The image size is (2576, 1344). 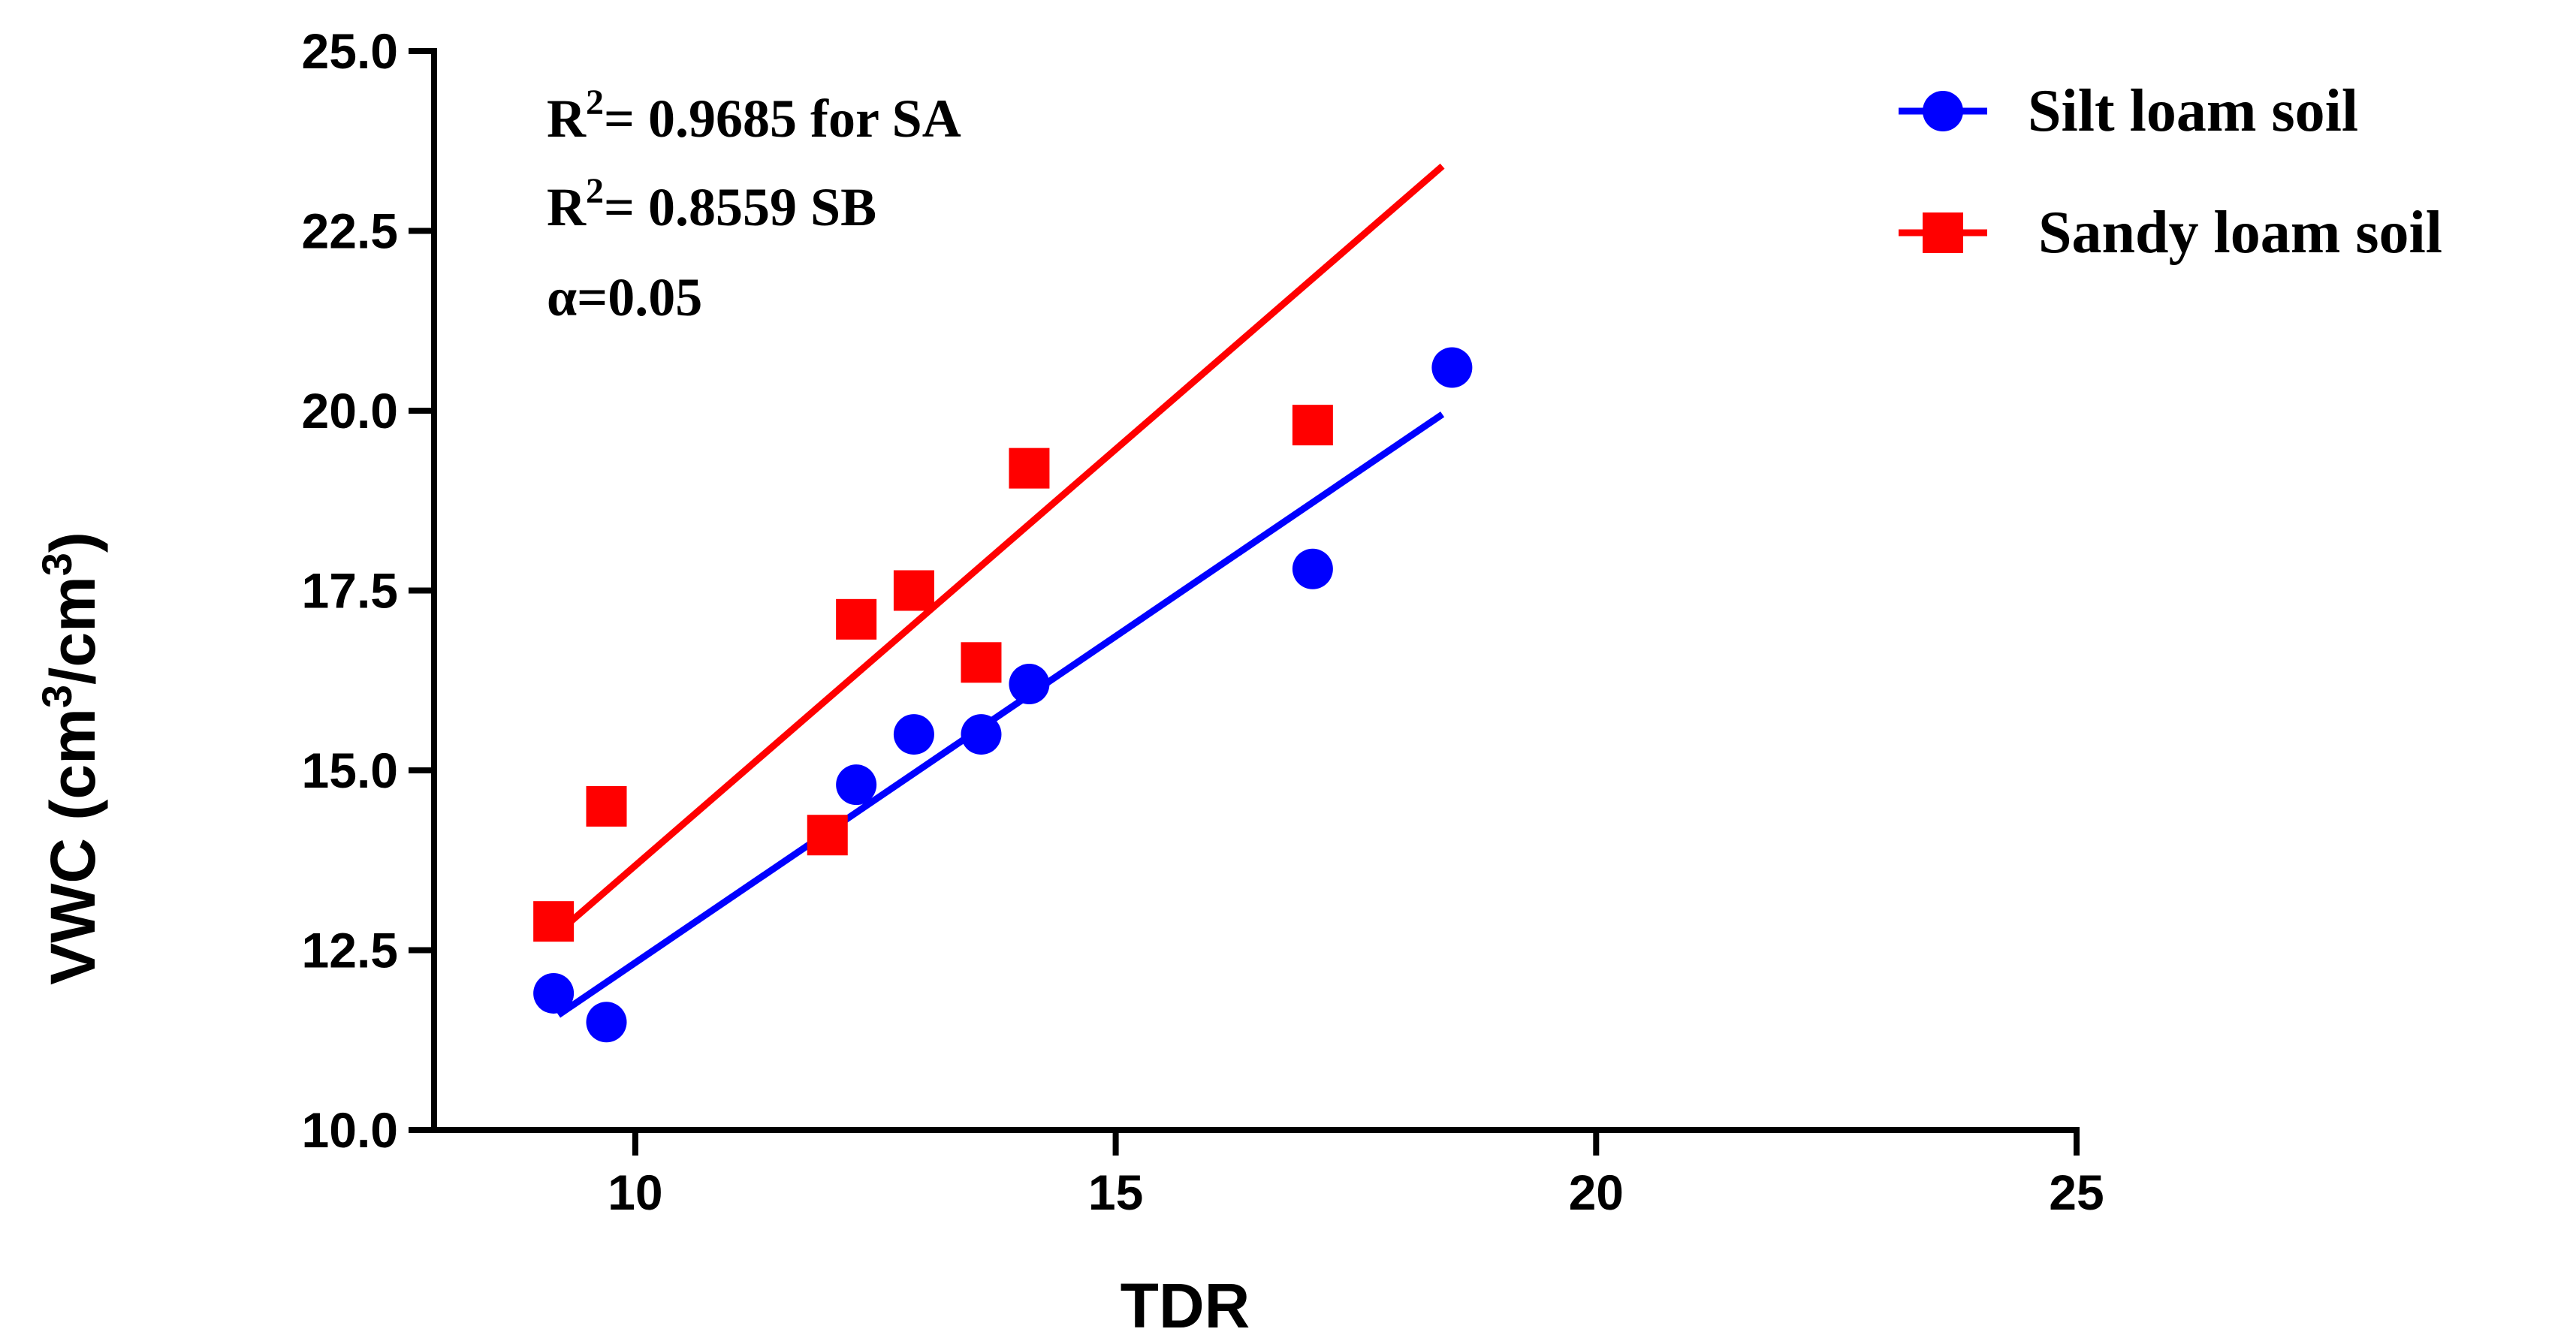 What do you see at coordinates (1185, 1305) in the screenshot?
I see `x-axis-title: TDR` at bounding box center [1185, 1305].